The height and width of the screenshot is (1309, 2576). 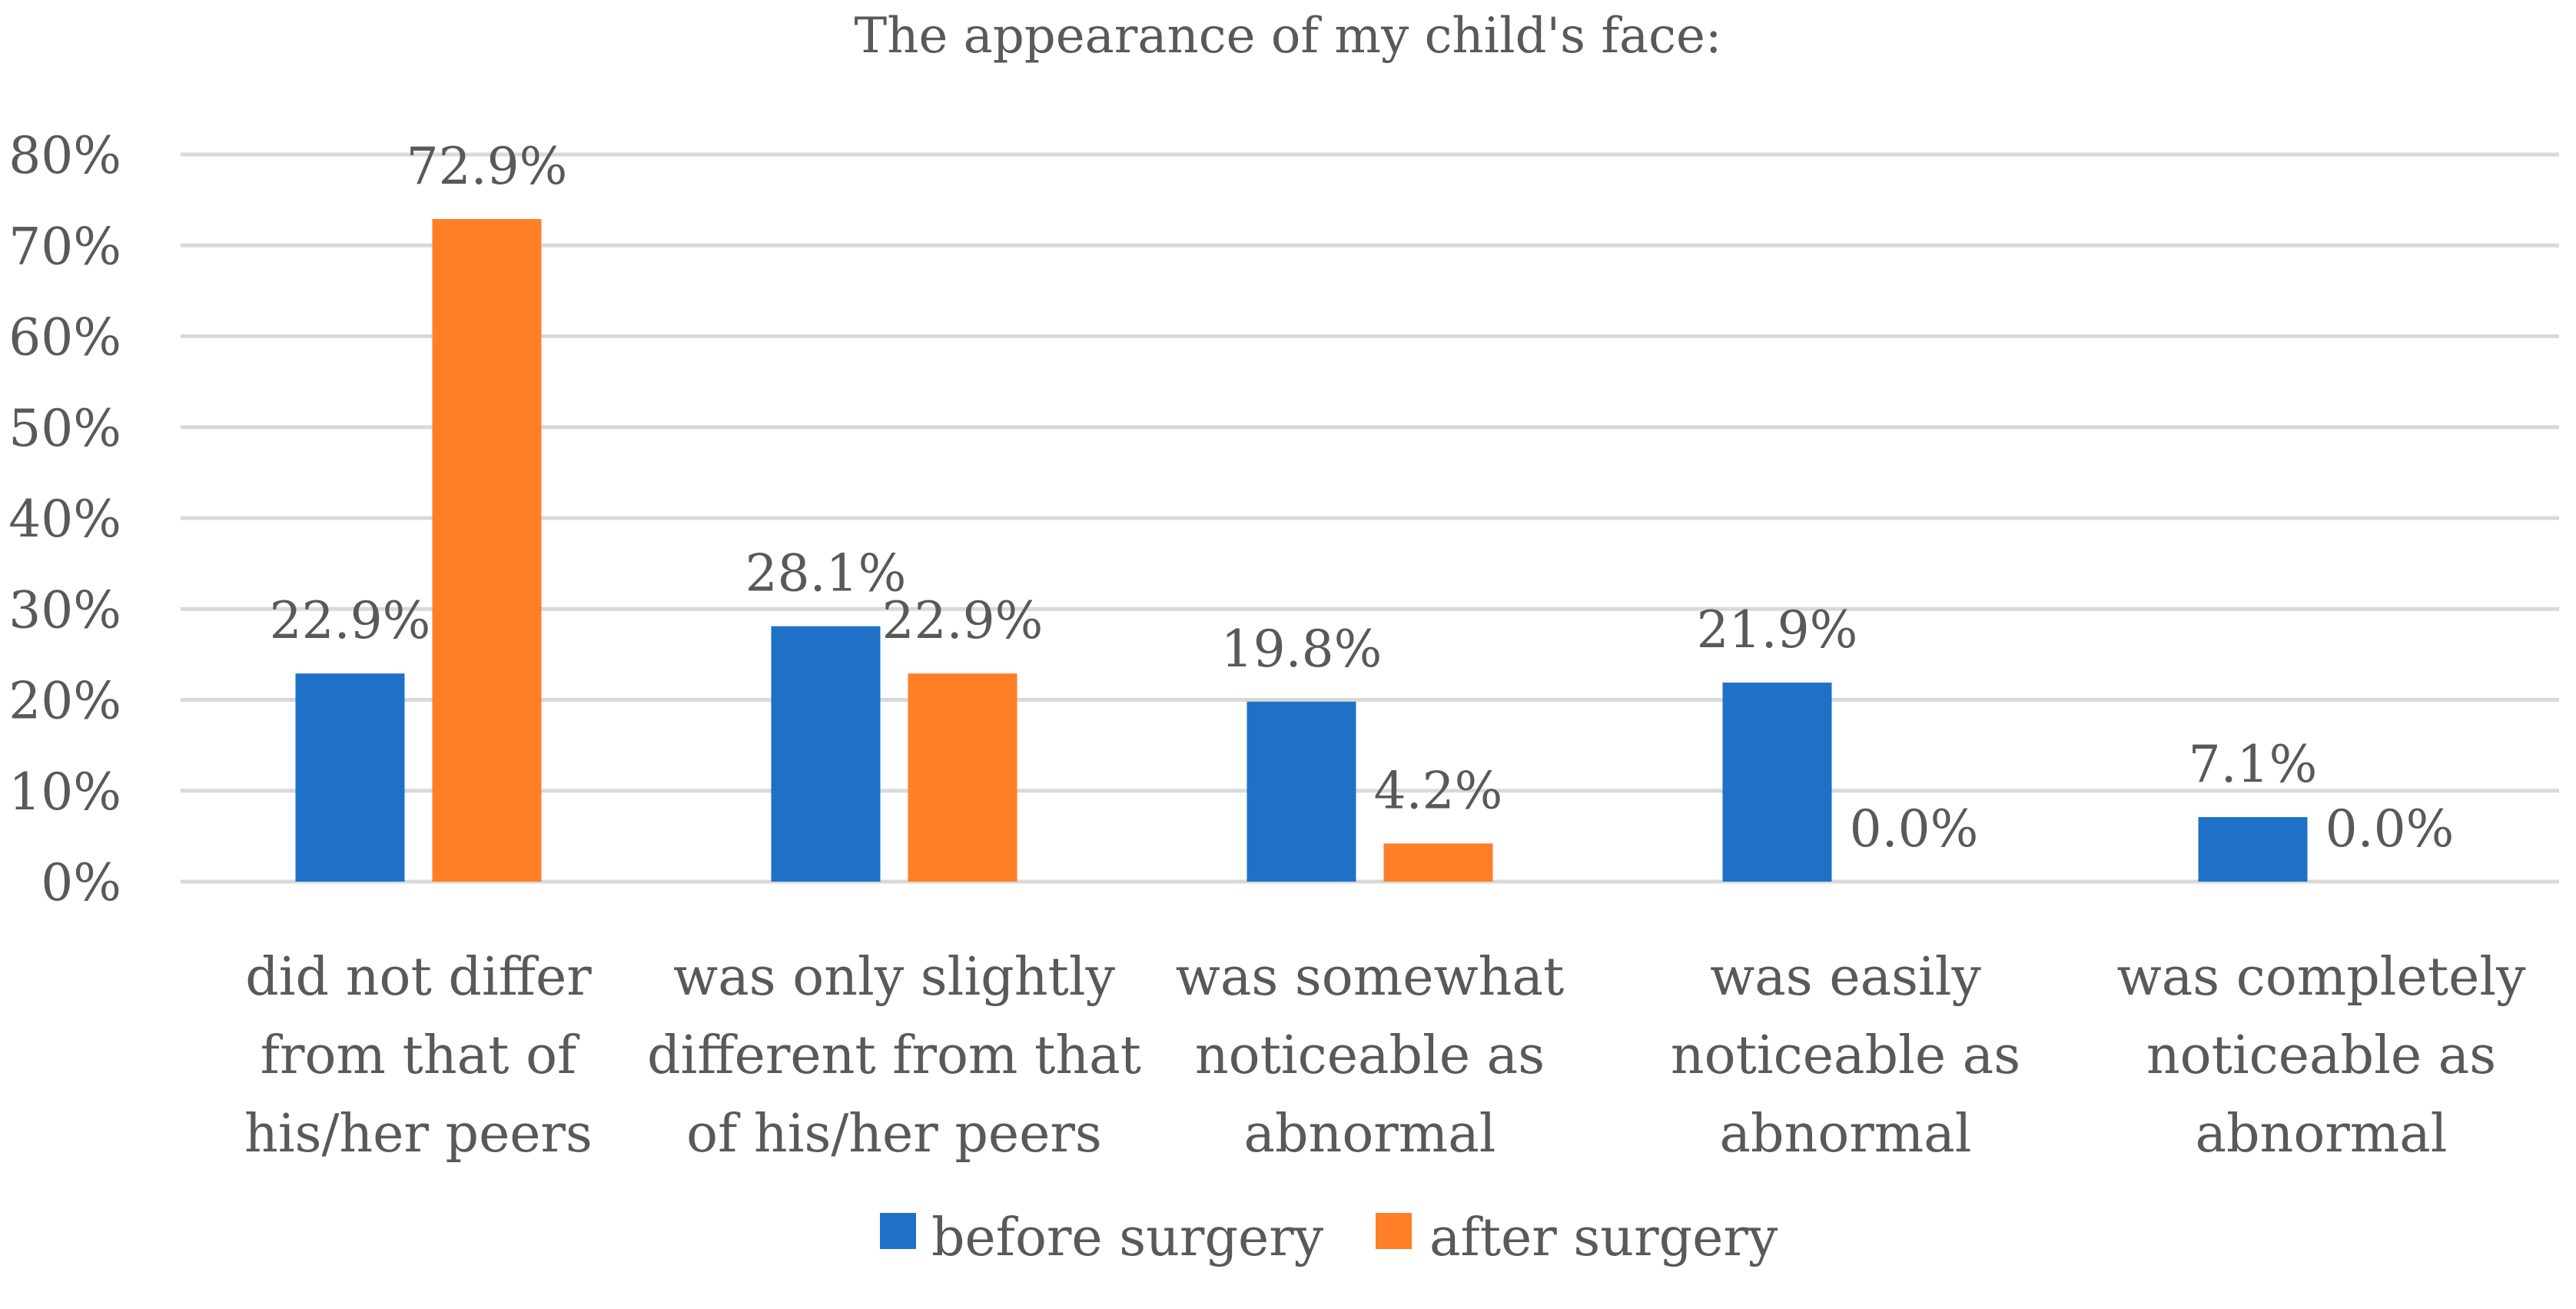 I want to click on category-label: was easily noticeable as abnormal, so click(x=1846, y=1055).